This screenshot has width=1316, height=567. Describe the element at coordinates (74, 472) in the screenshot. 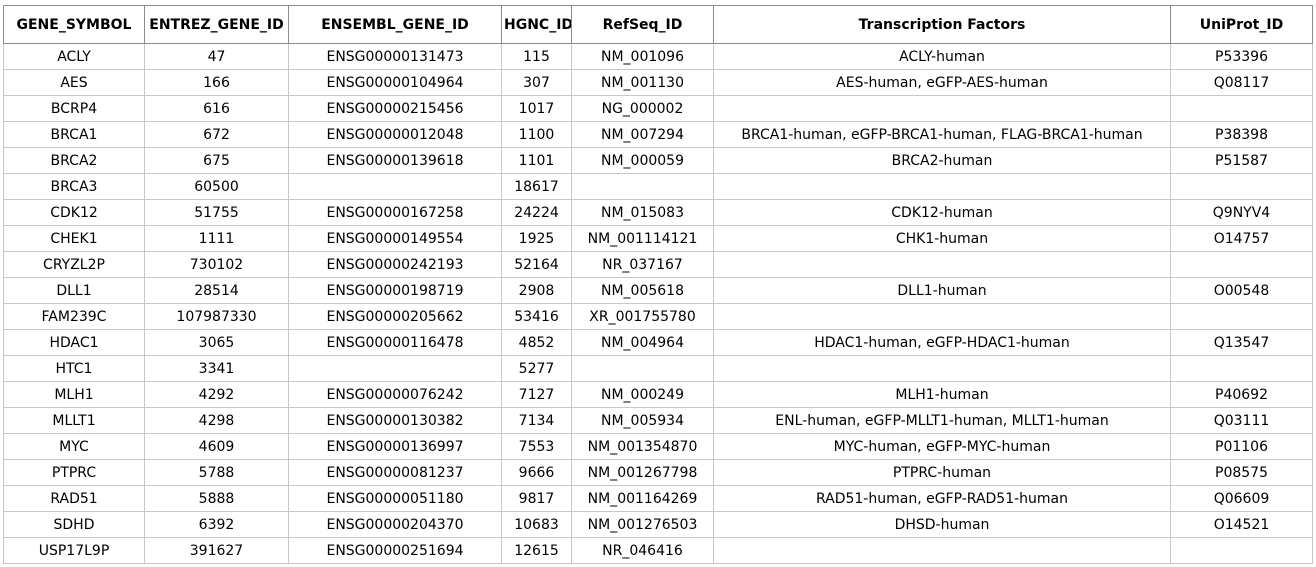

I see `col-gene-symbol-cell: PTPRC` at that location.